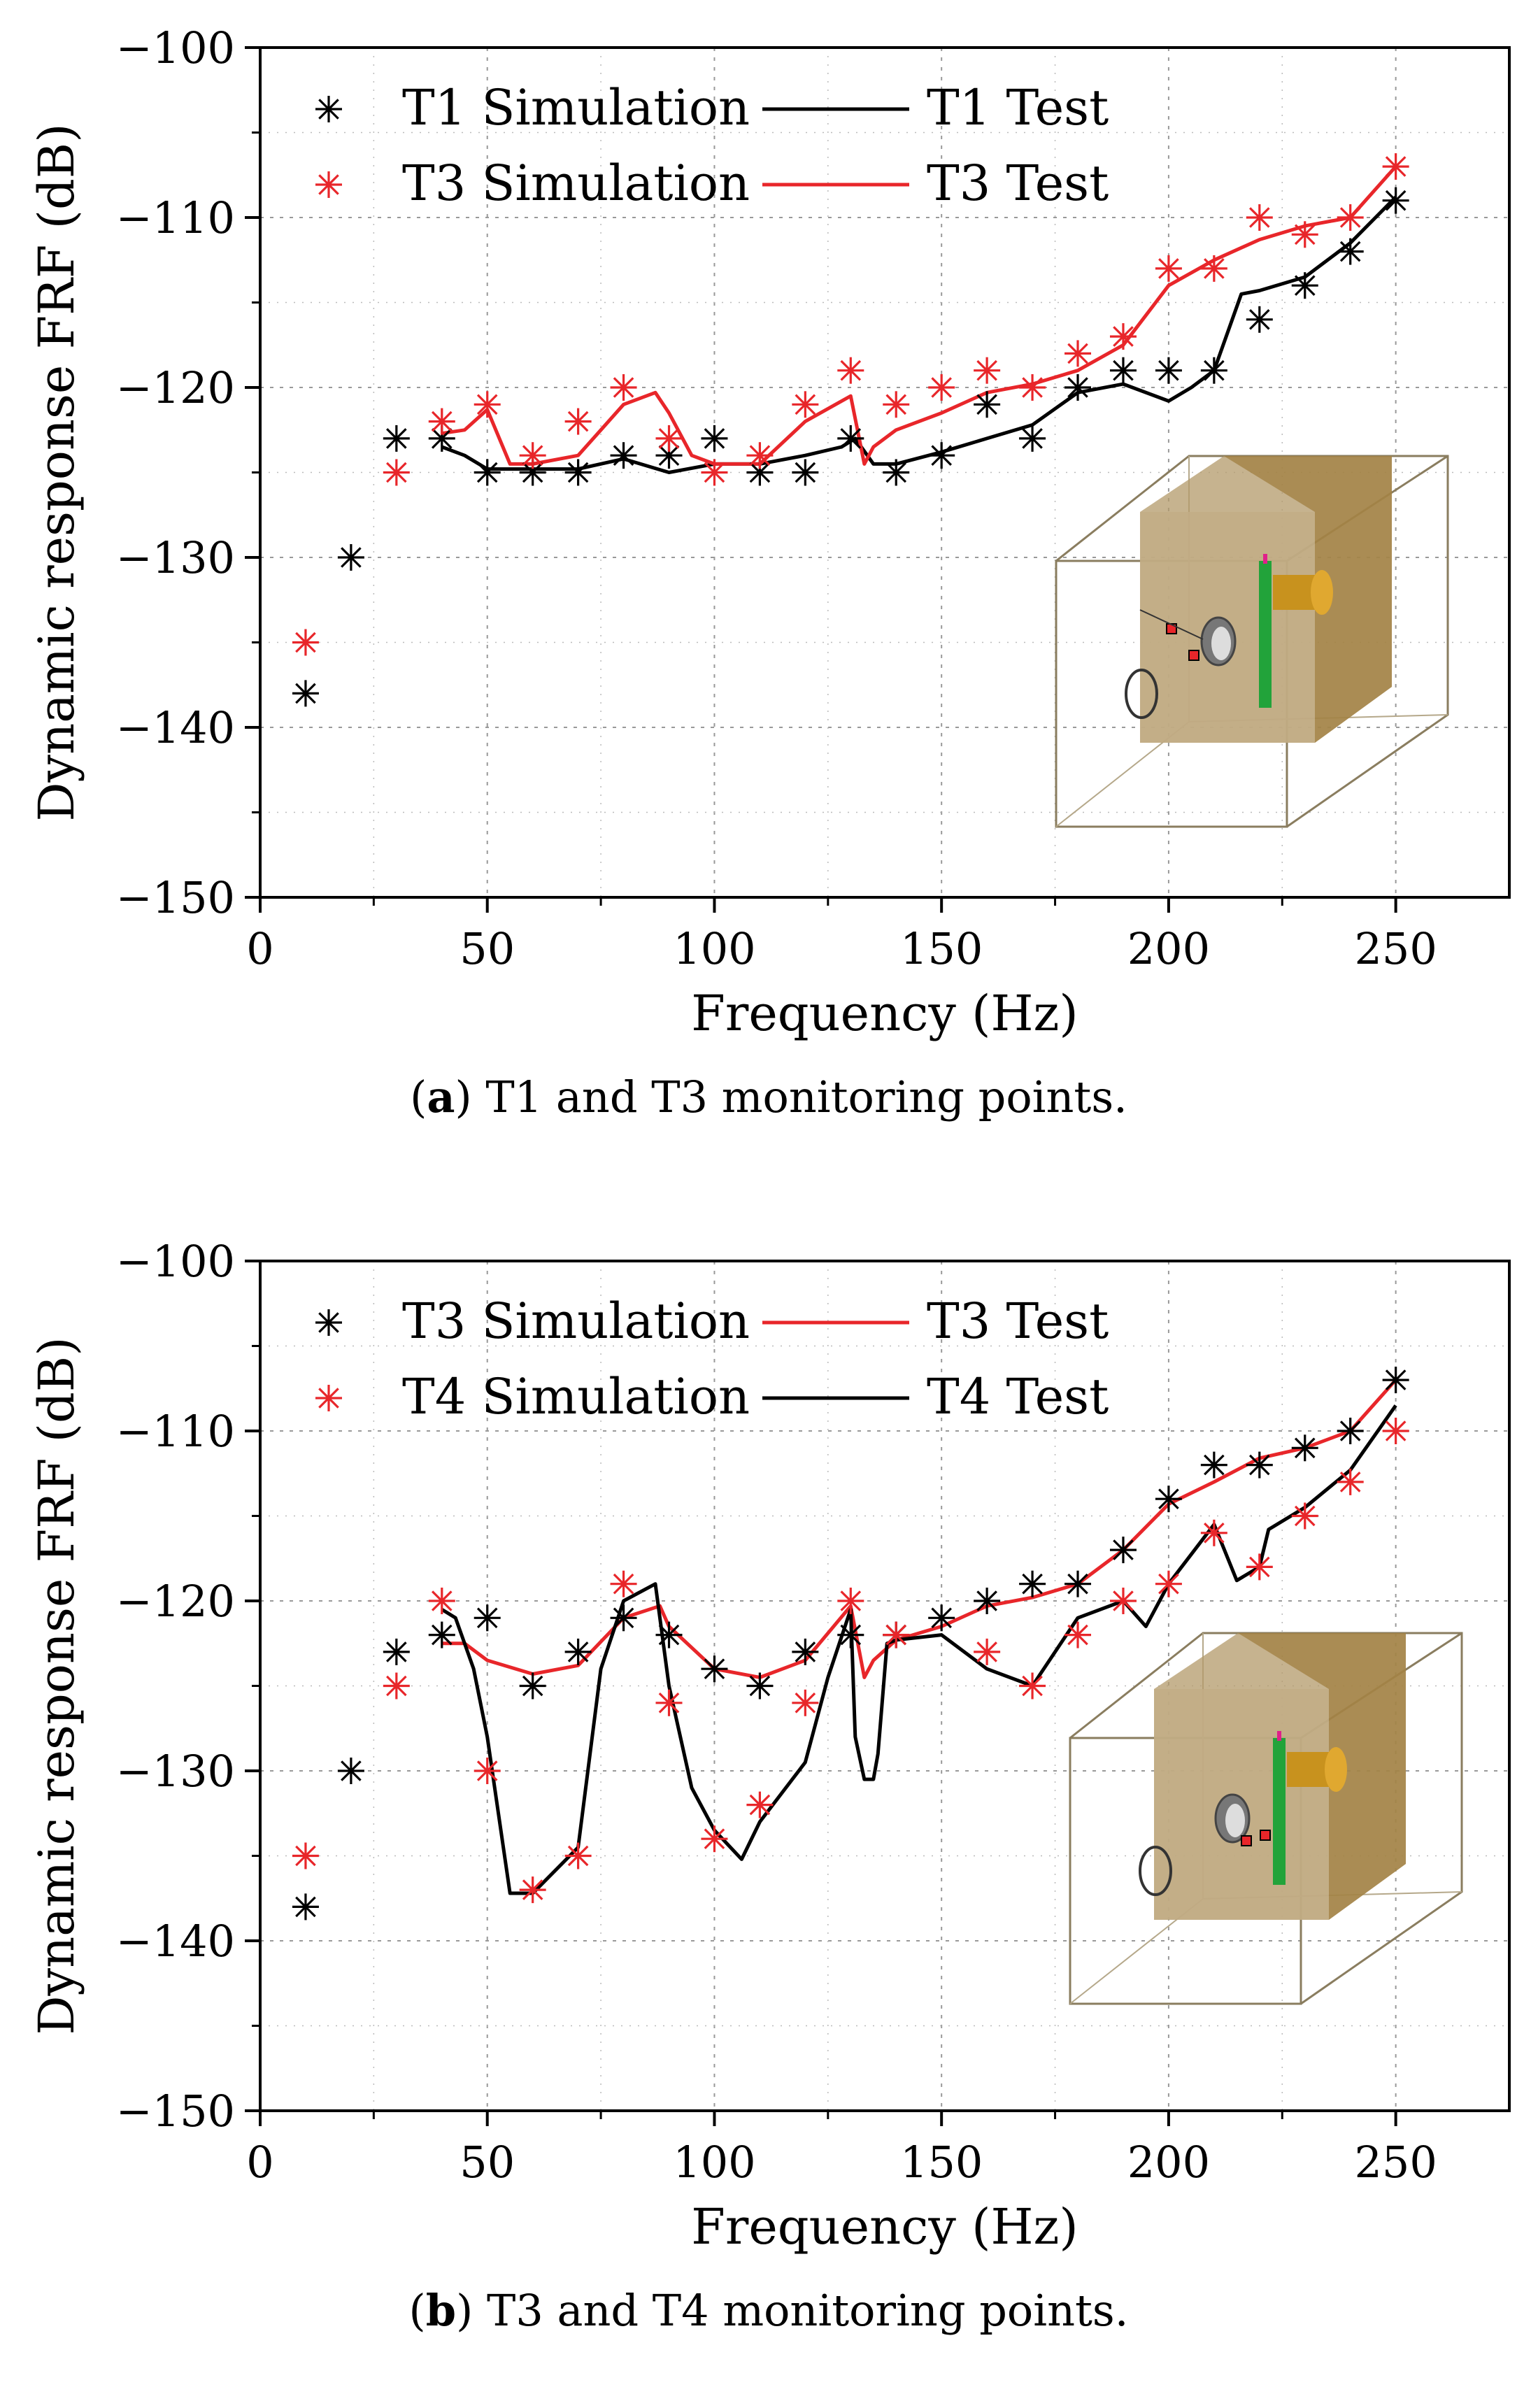  I want to click on inset-plate-side, so click(1308, 599).